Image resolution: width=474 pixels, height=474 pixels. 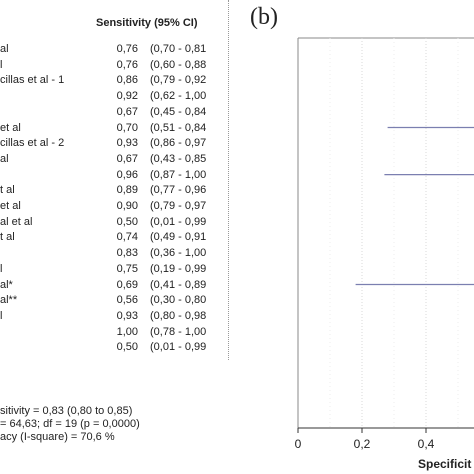 I want to click on confidence-interval: (0,62 - 1,00, so click(x=178, y=96).